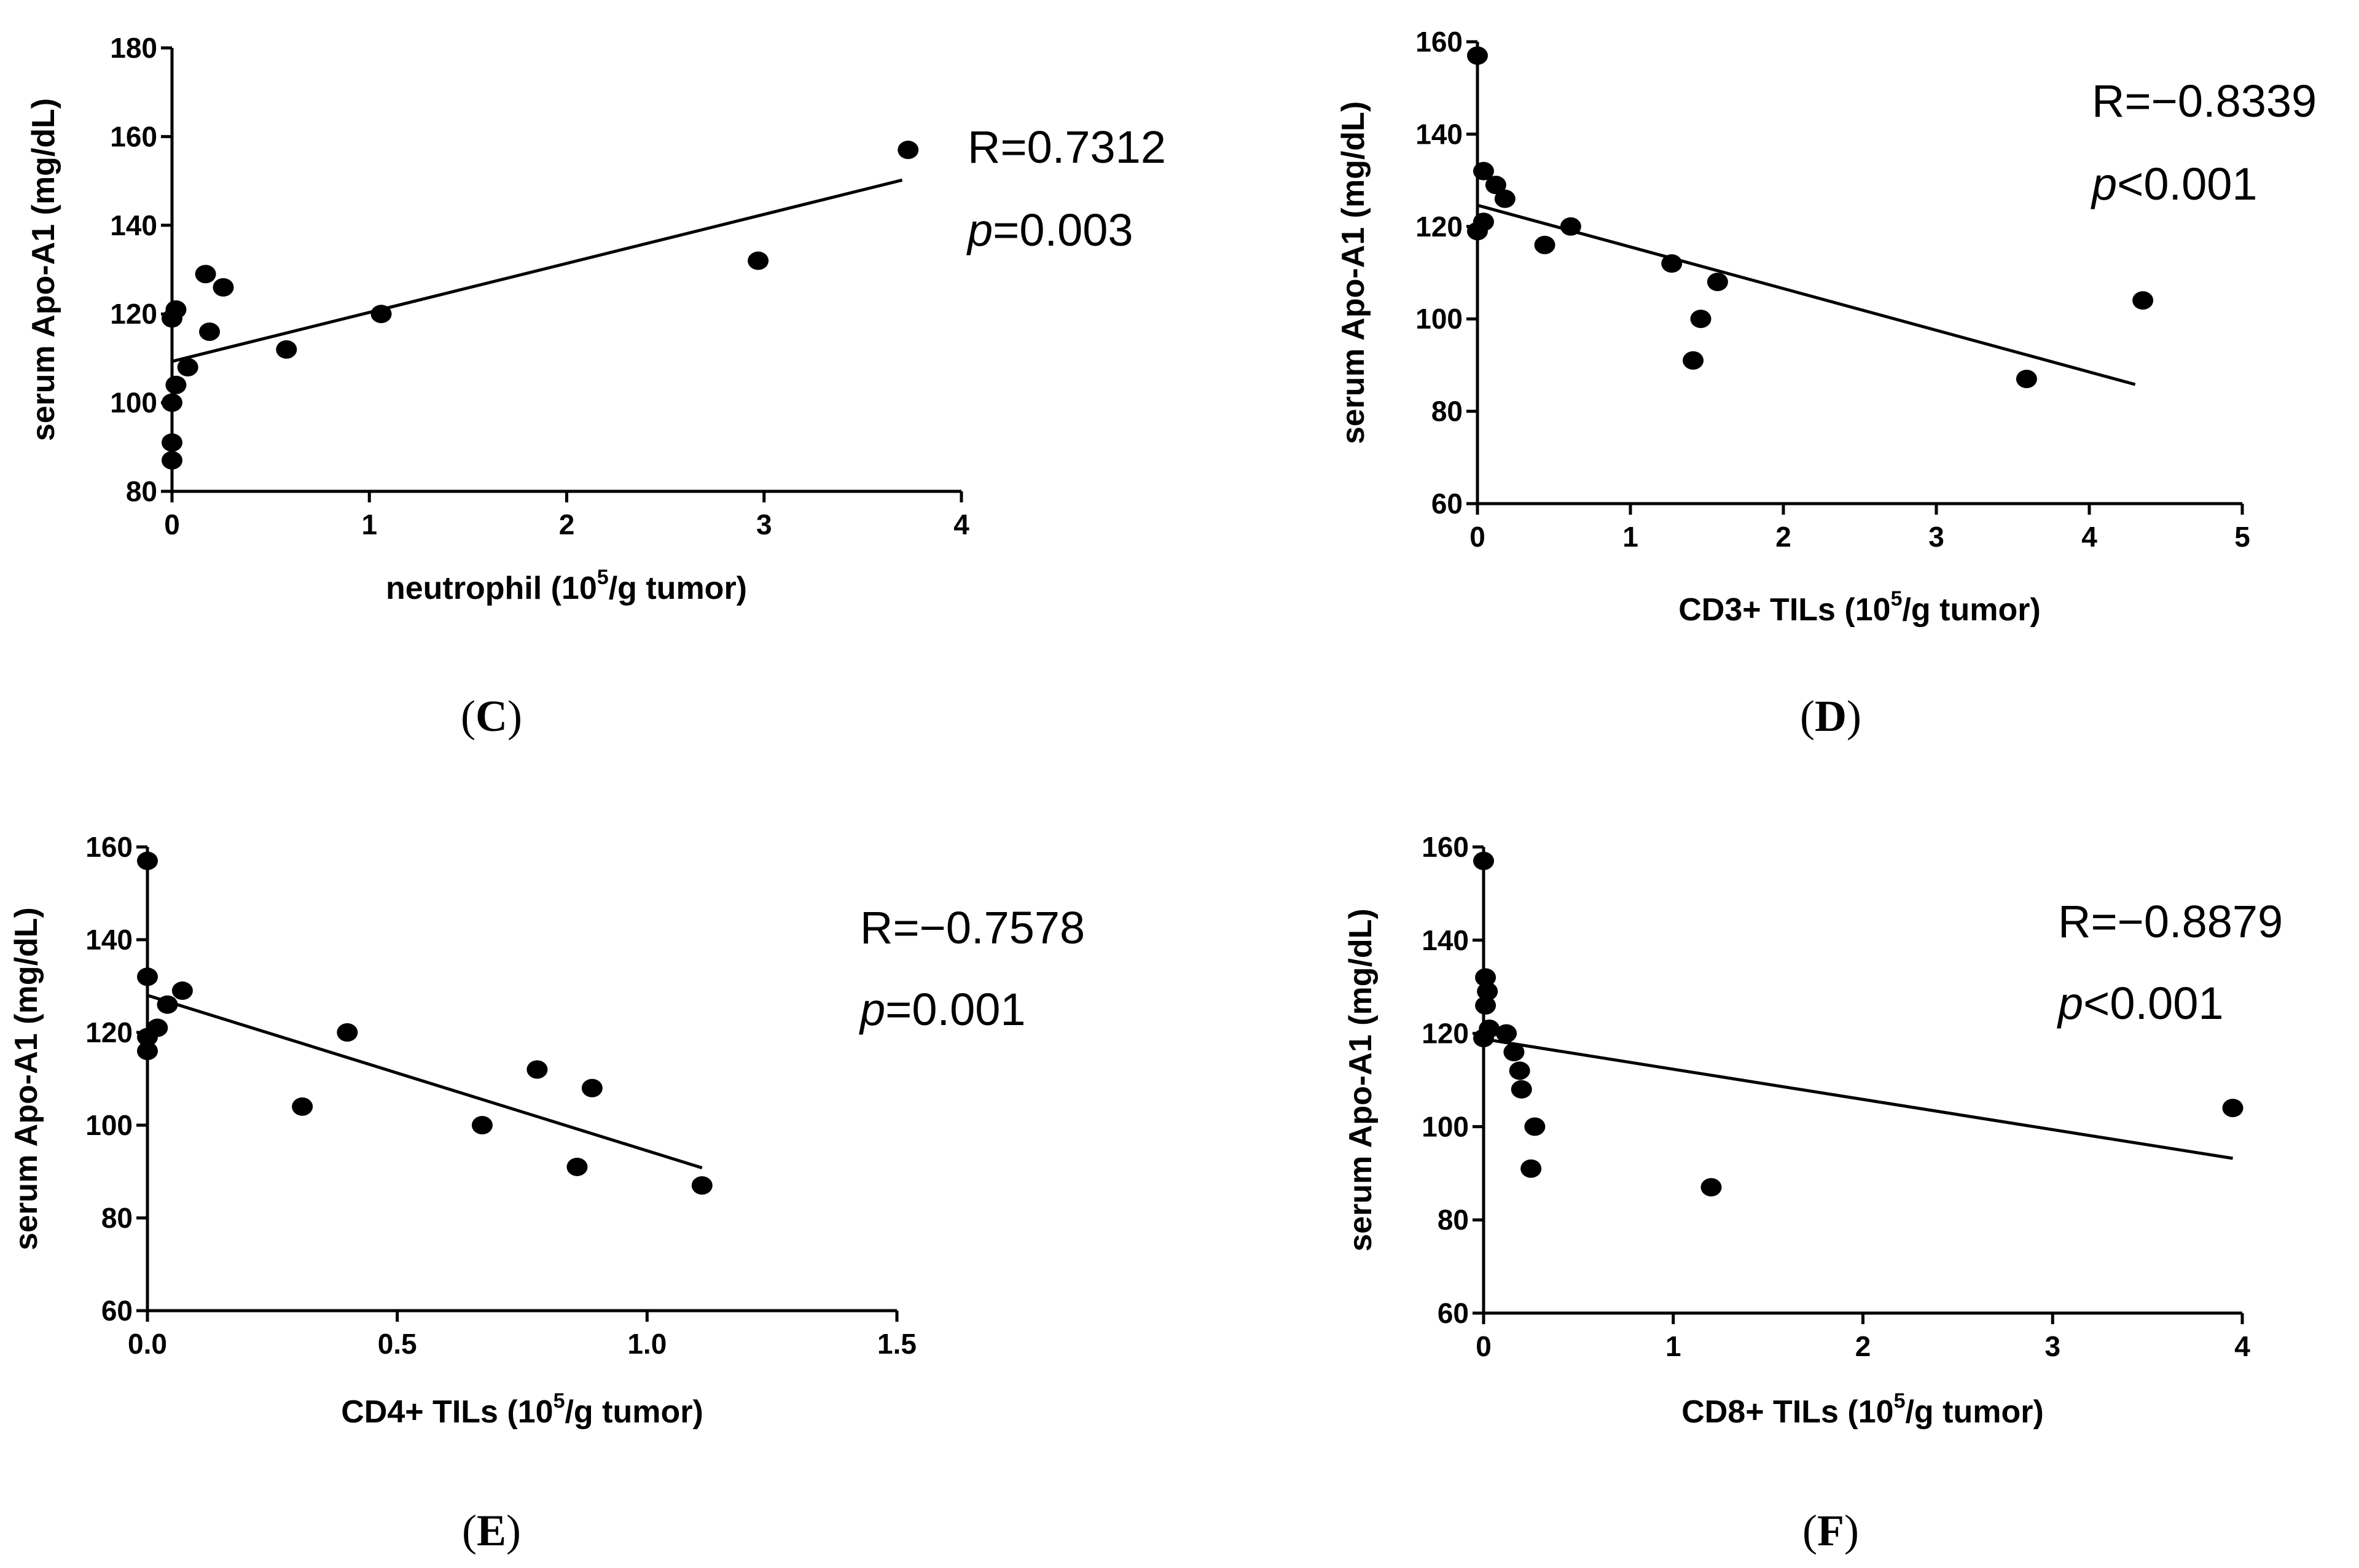 The width and height of the screenshot is (2359, 1568). I want to click on x-tick-label: 4, so click(2089, 537).